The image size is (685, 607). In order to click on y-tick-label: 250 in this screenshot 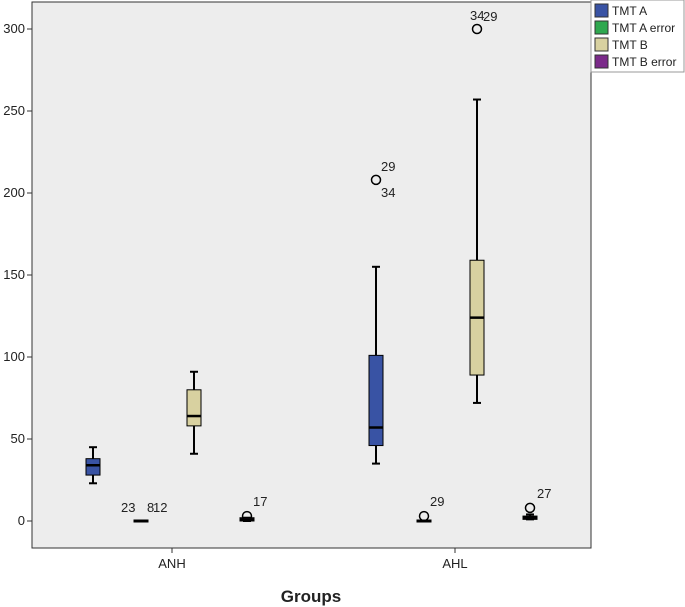, I will do `click(14, 110)`.